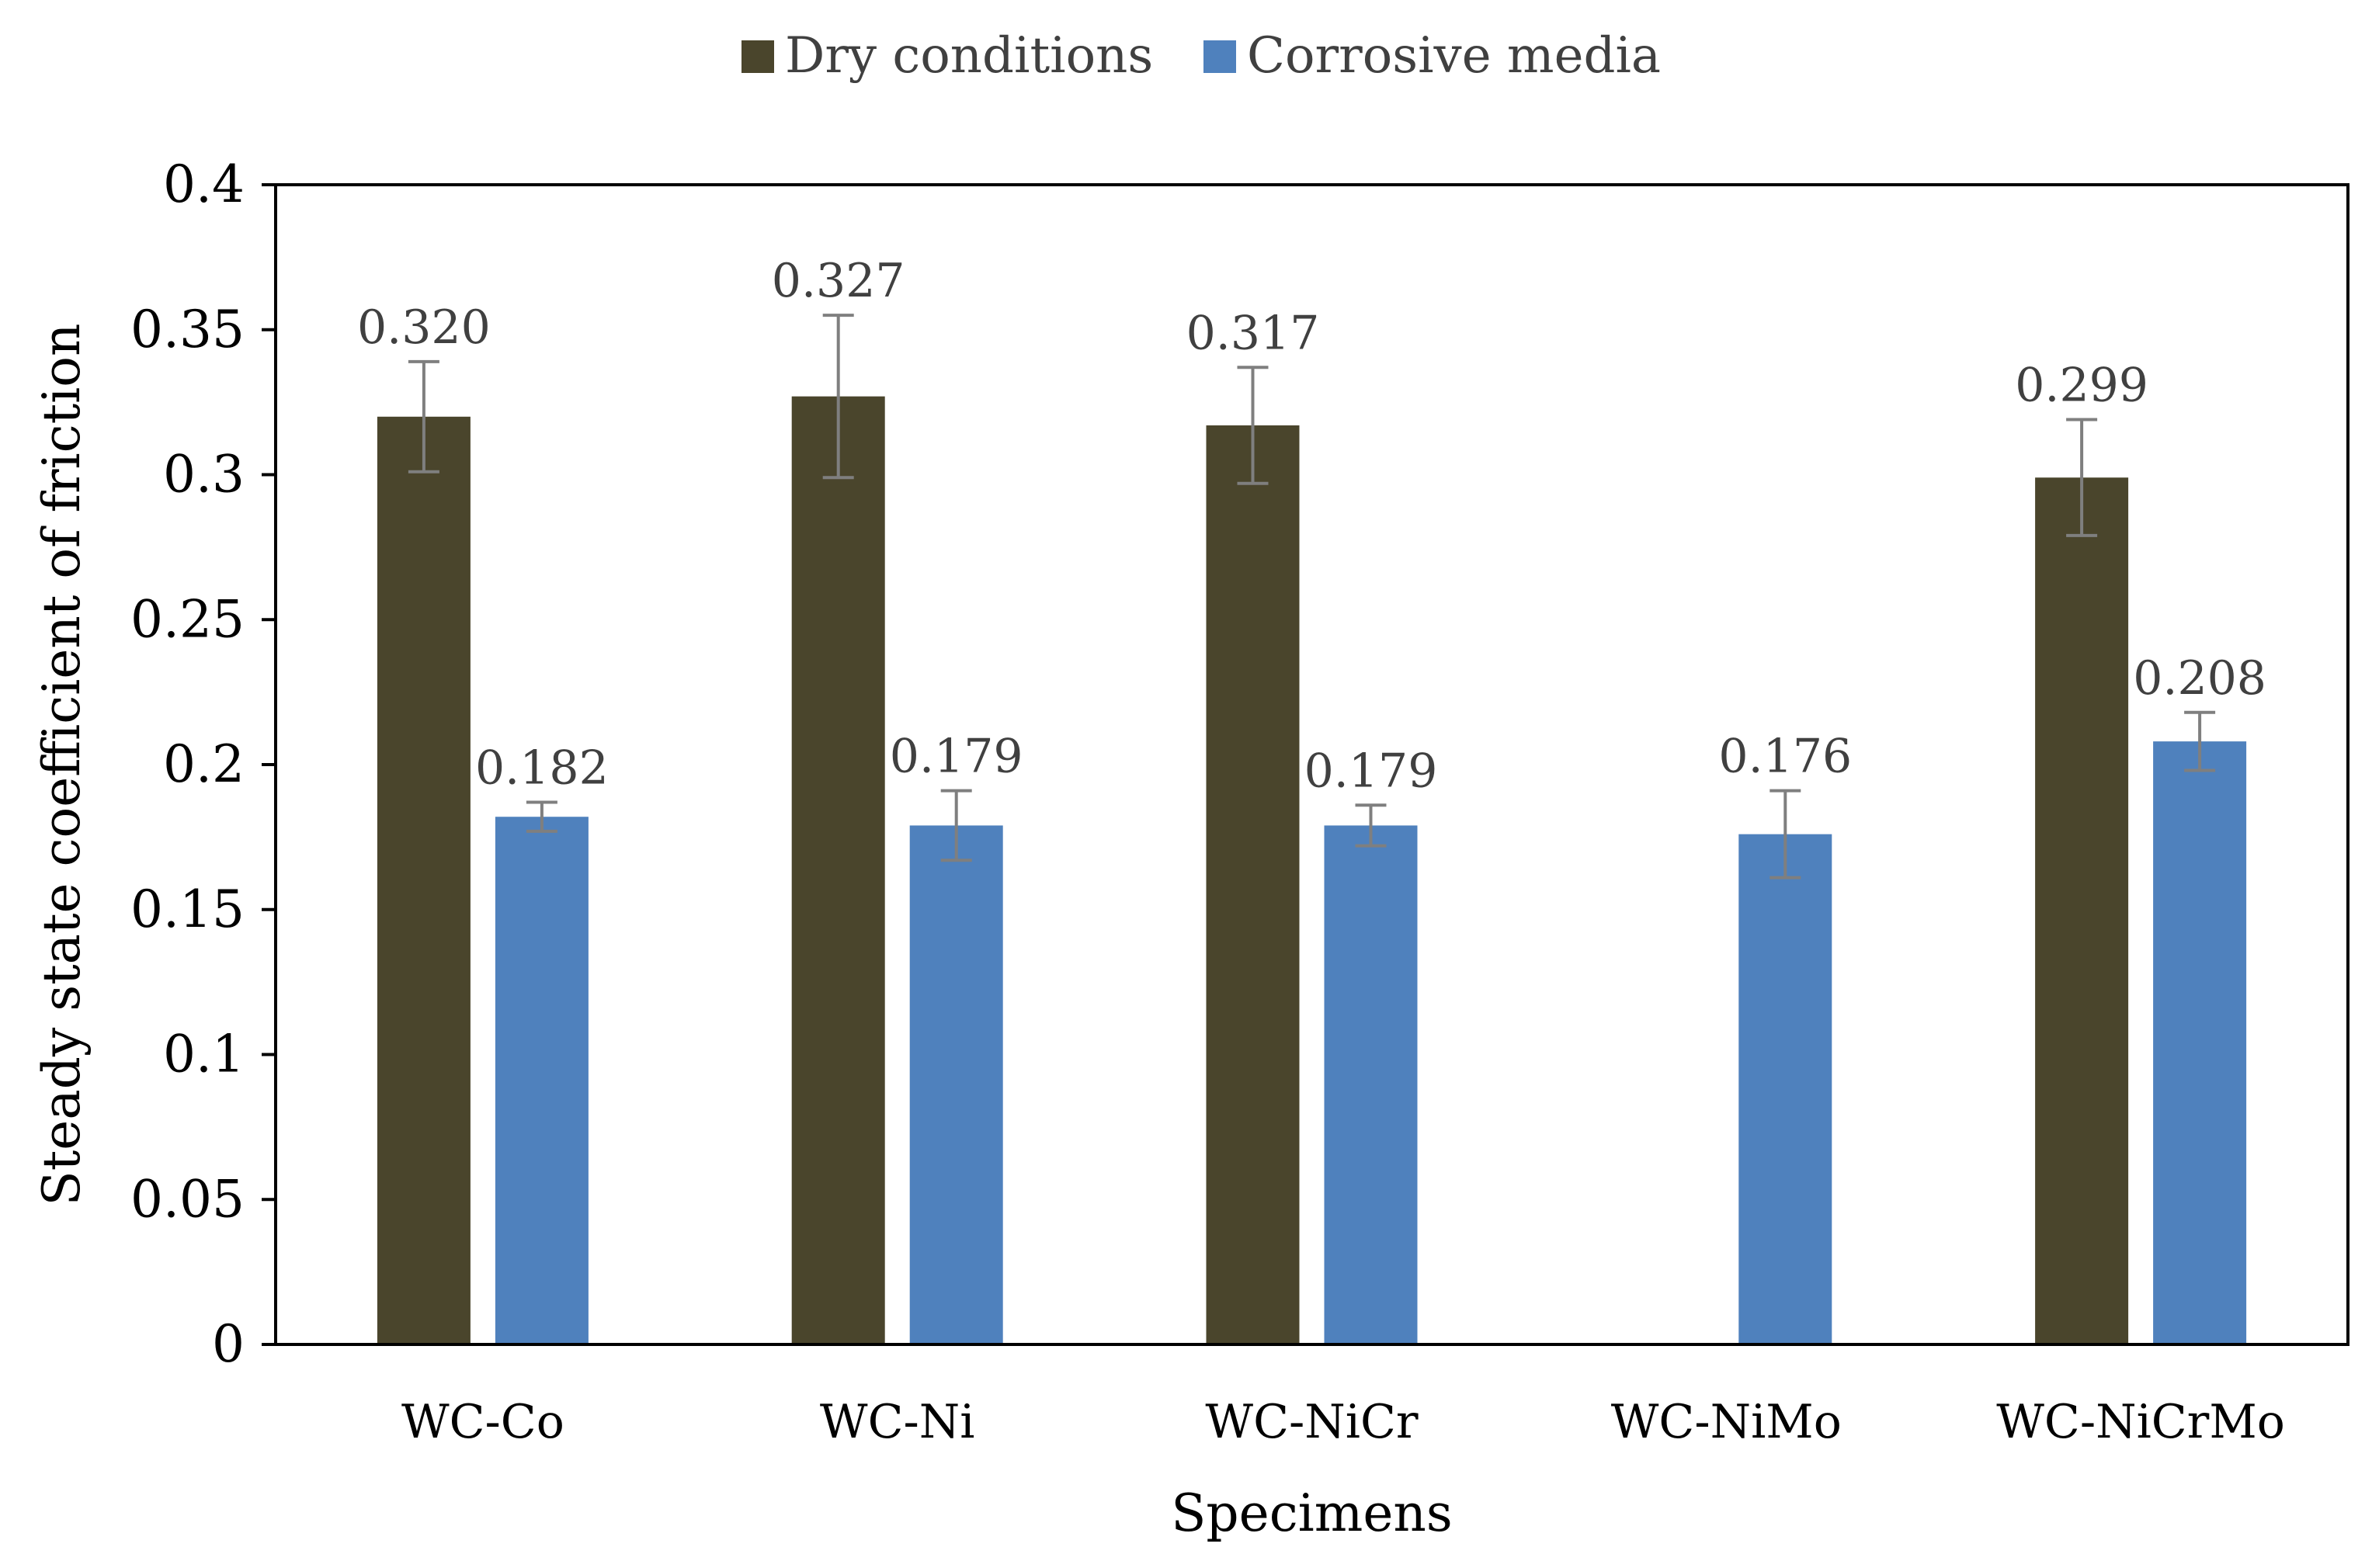 The width and height of the screenshot is (2379, 1568). Describe the element at coordinates (897, 1422) in the screenshot. I see `x-tick-label: WC-Ni` at that location.